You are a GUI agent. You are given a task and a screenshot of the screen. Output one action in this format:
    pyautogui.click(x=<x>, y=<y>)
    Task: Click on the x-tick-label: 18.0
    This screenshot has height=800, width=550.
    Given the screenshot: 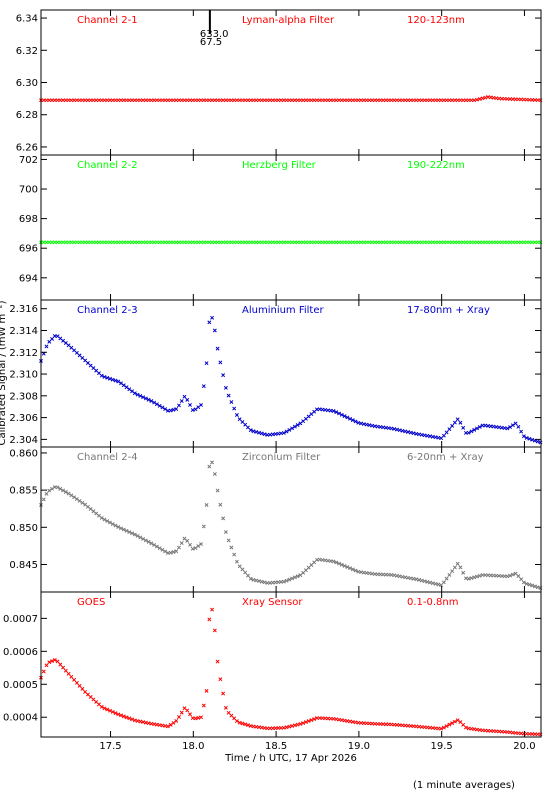 What is the action you would take?
    pyautogui.click(x=193, y=746)
    